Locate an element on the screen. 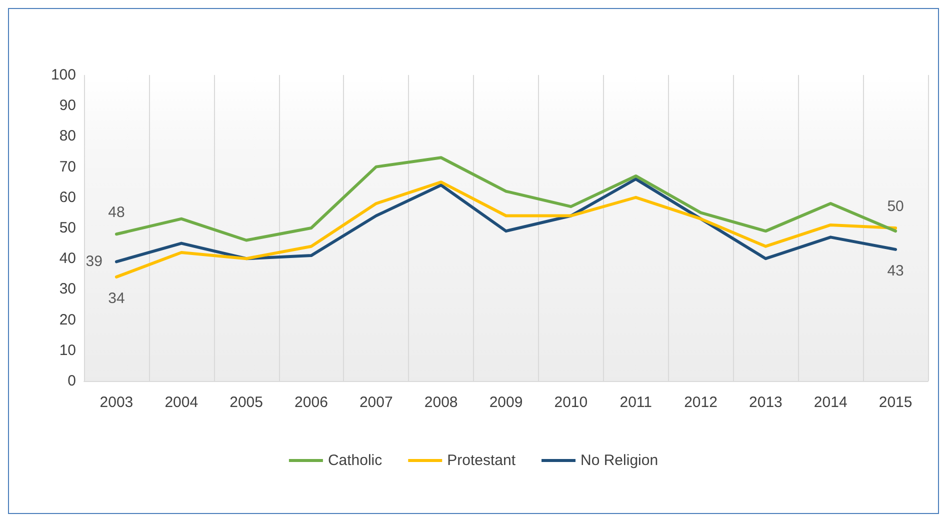 This screenshot has height=522, width=949. y-tick-label: 60 is located at coordinates (67, 197).